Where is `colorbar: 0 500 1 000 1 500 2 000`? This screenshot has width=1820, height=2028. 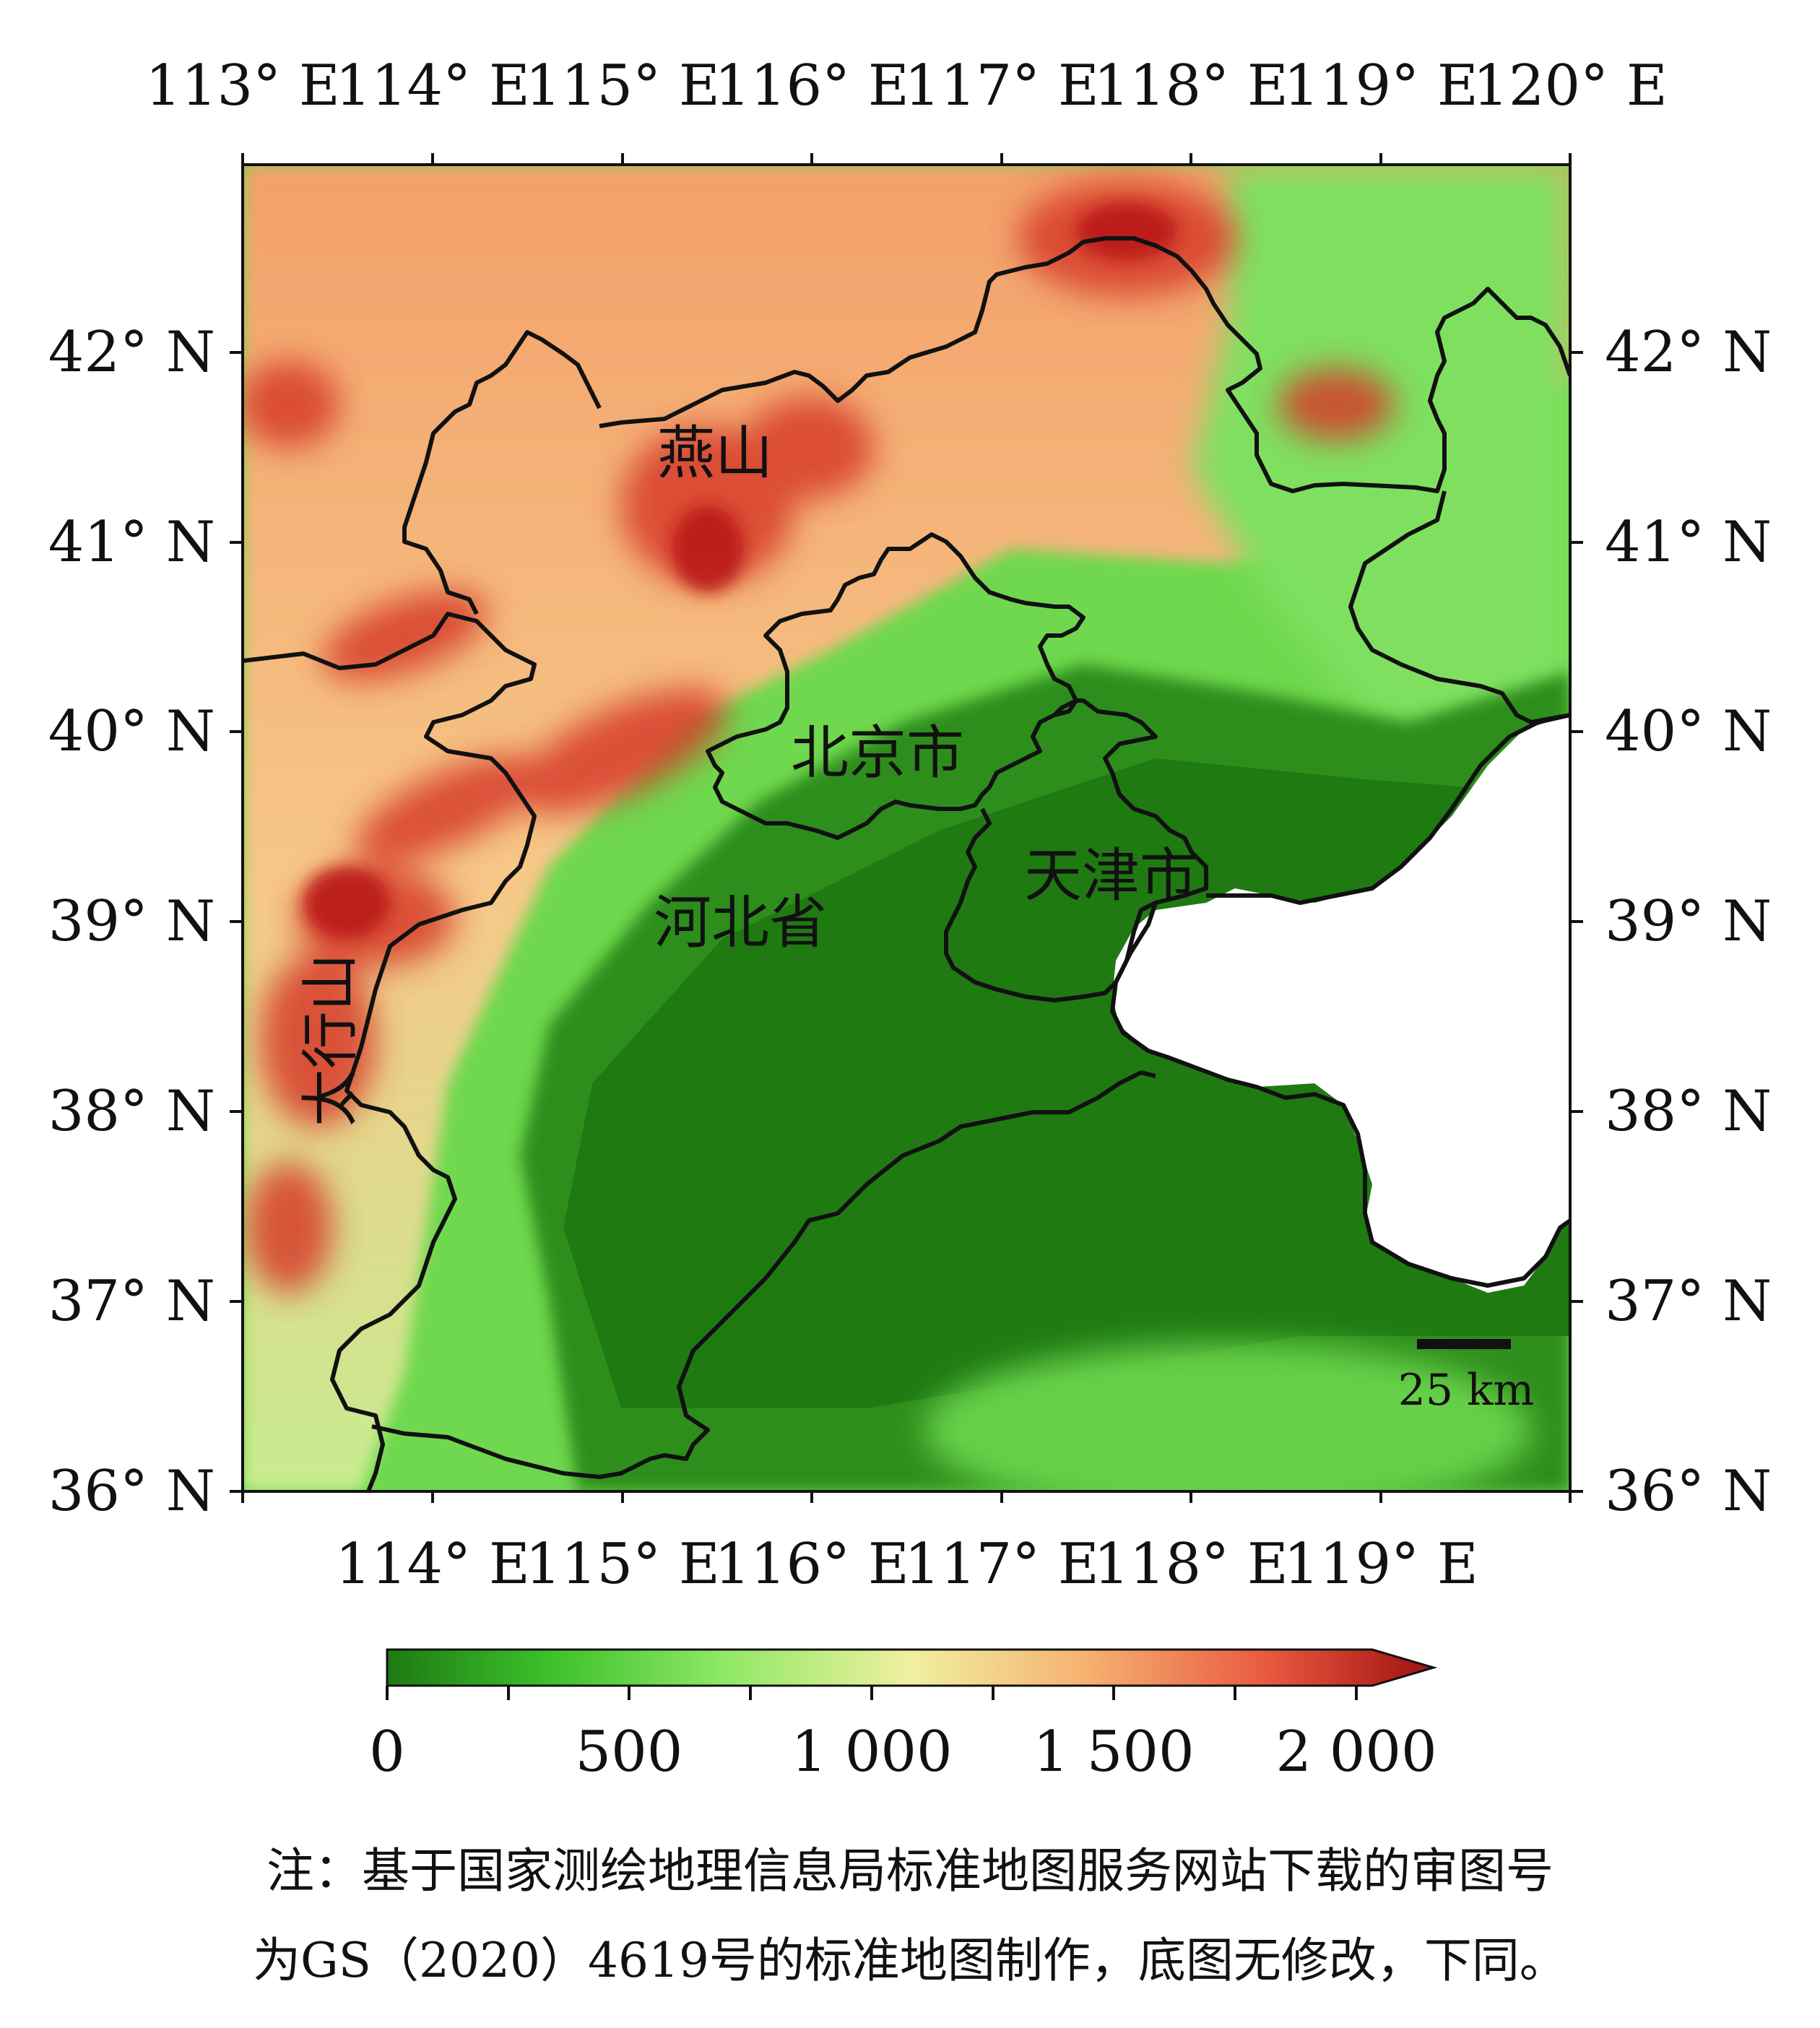 colorbar: 0 500 1 000 1 500 2 000 is located at coordinates (903, 1716).